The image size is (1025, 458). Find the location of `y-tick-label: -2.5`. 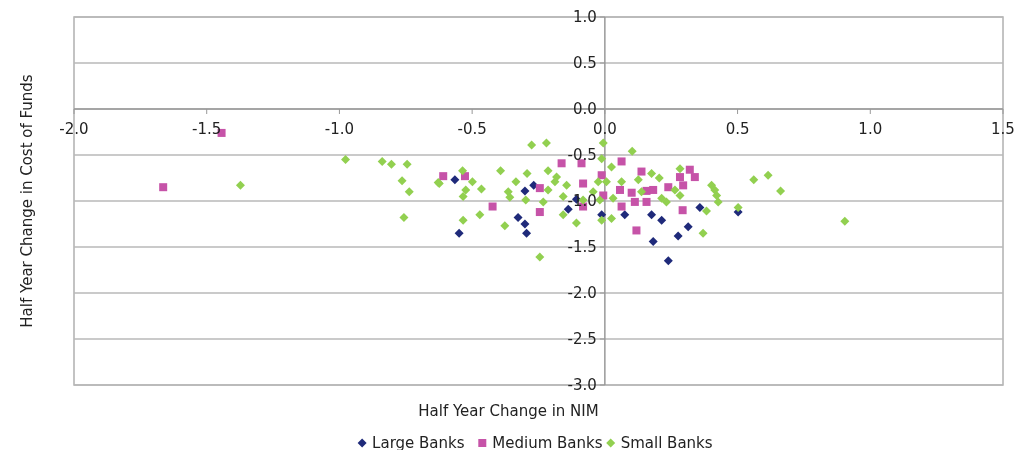

y-tick-label: -2.5 is located at coordinates (582, 339).